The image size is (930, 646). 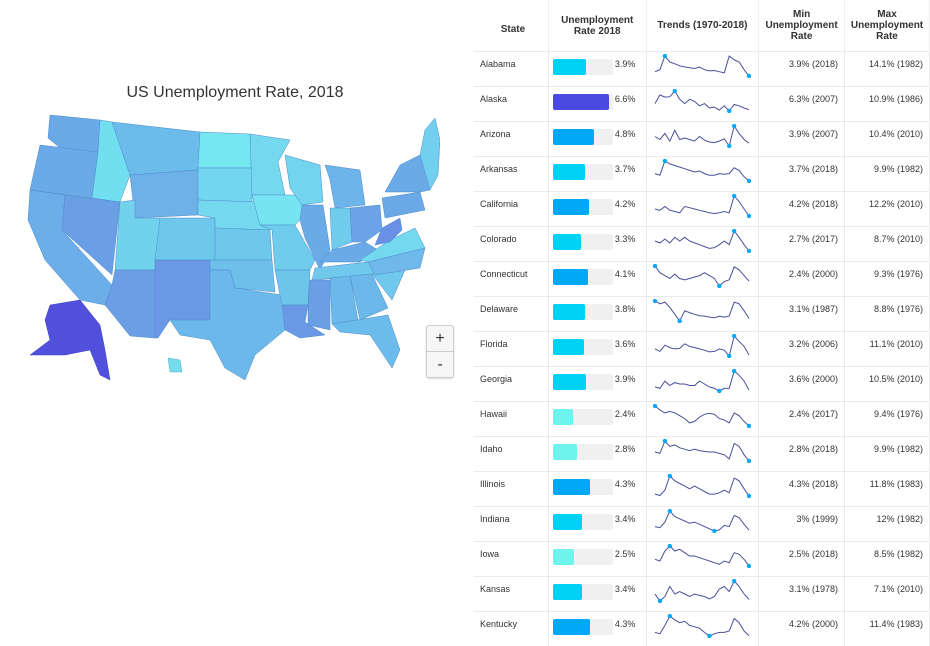 I want to click on state-kansas, so click(x=243, y=244).